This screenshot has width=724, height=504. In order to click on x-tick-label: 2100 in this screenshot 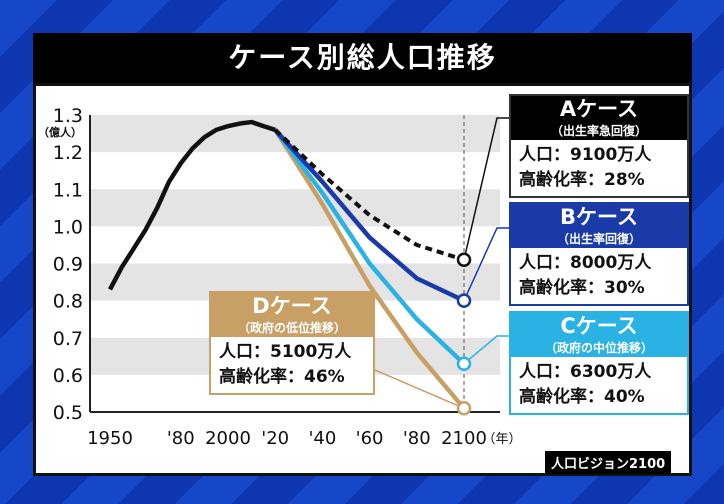, I will do `click(464, 438)`.